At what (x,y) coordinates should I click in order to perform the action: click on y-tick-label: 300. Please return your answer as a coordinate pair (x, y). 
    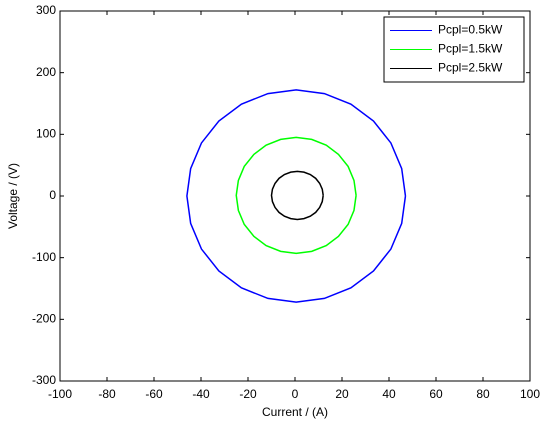
    Looking at the image, I should click on (46, 10).